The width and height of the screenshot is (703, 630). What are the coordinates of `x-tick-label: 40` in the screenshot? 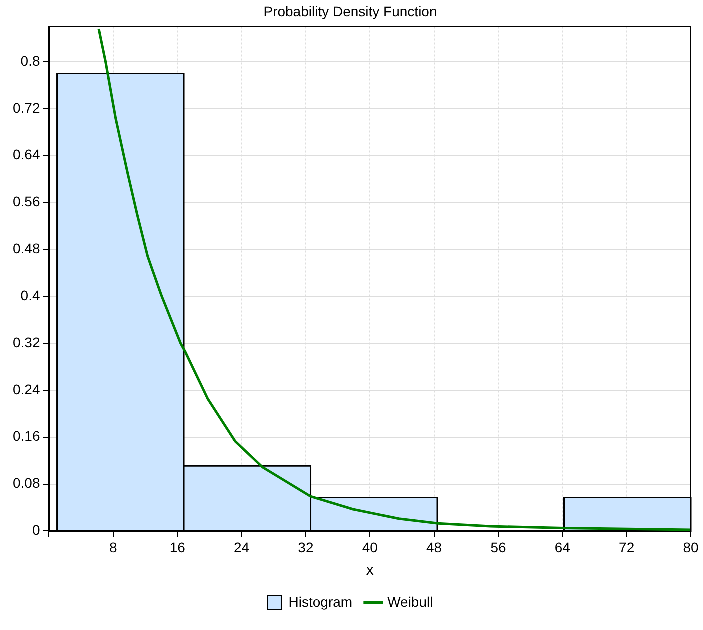 It's located at (370, 547).